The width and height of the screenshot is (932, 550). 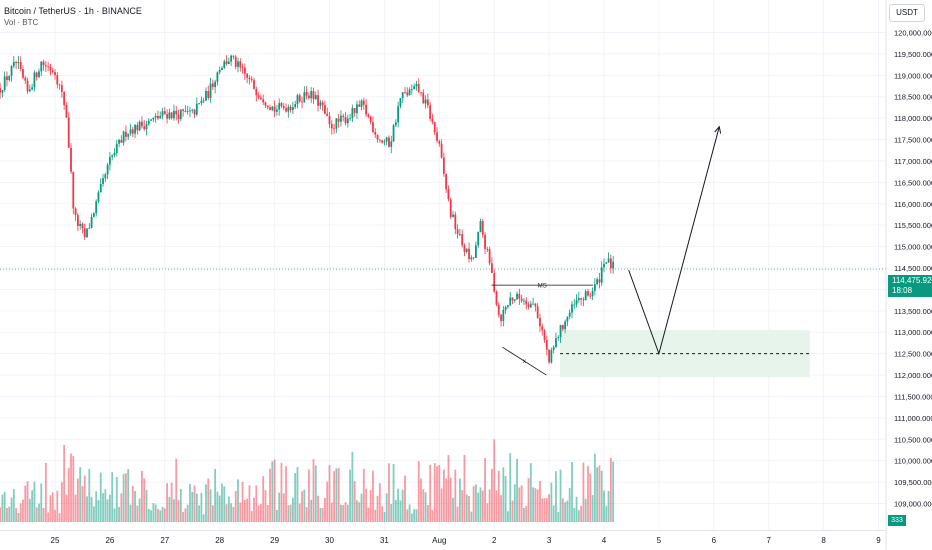 I want to click on time-tick-label: 25, so click(x=55, y=540).